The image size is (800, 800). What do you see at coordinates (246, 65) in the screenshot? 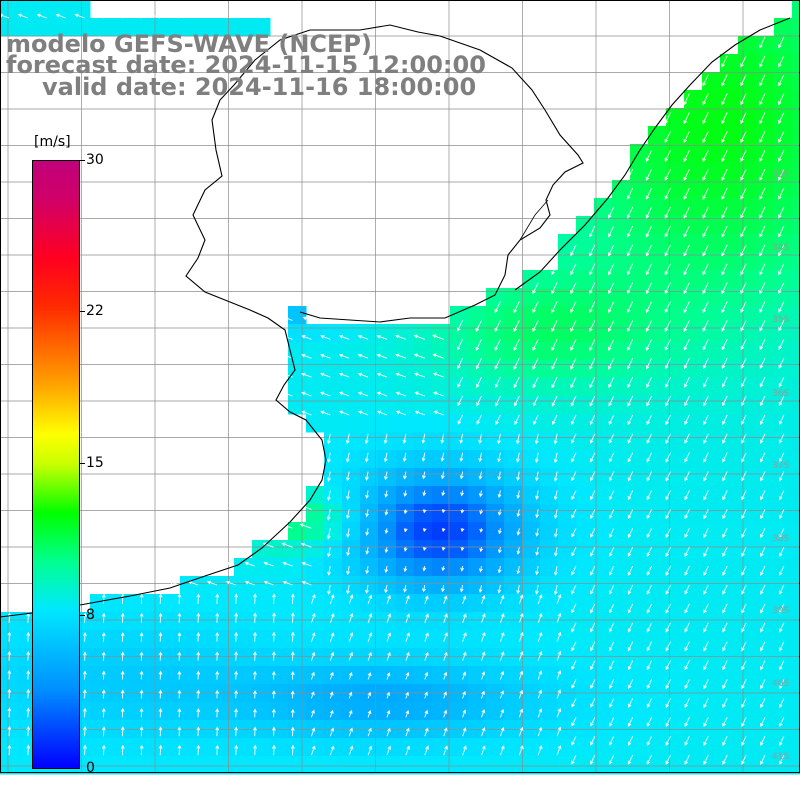
I see `map-title-forecast-date: forecast date: 2024-11-15 12:00:00` at bounding box center [246, 65].